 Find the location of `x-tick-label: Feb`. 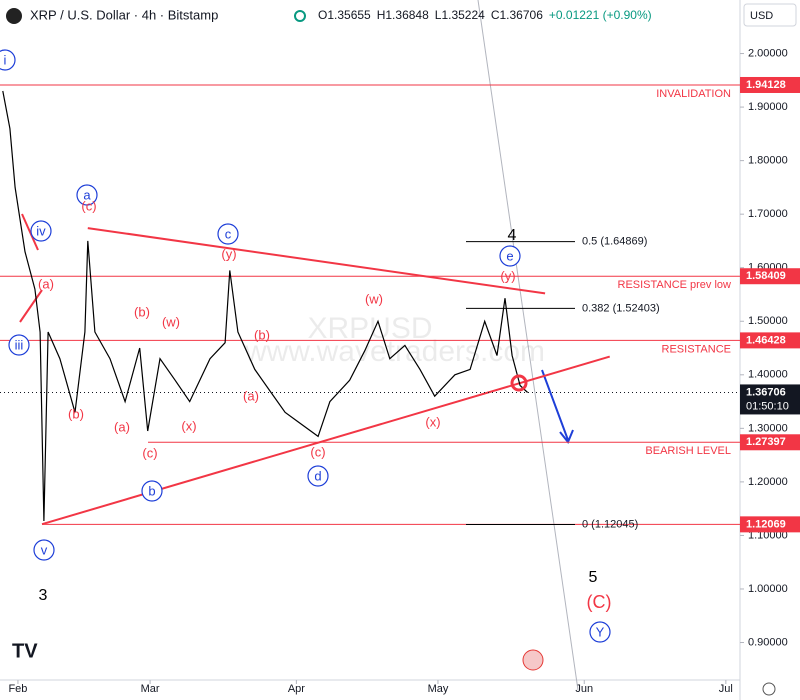

x-tick-label: Feb is located at coordinates (17, 689).